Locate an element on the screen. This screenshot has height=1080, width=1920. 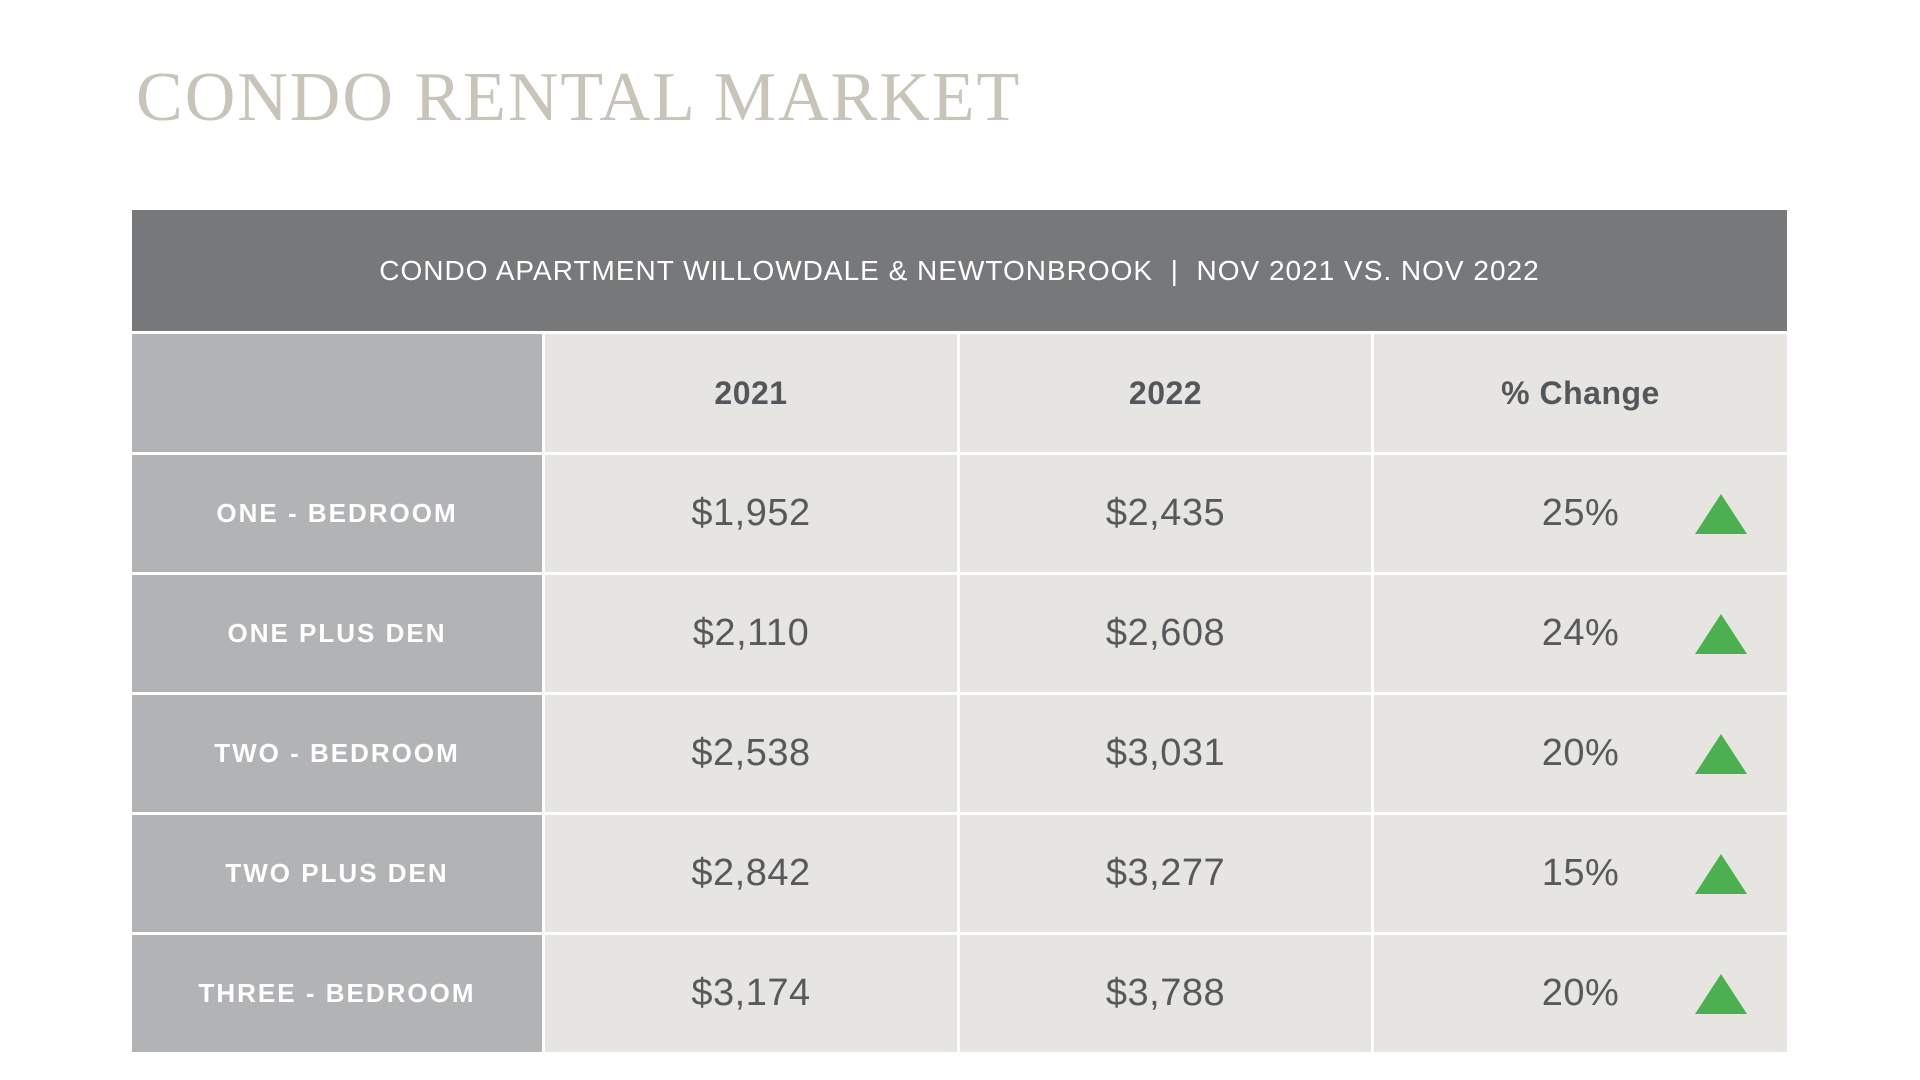
change-cell-one-bedroom: 25% is located at coordinates (1580, 513).